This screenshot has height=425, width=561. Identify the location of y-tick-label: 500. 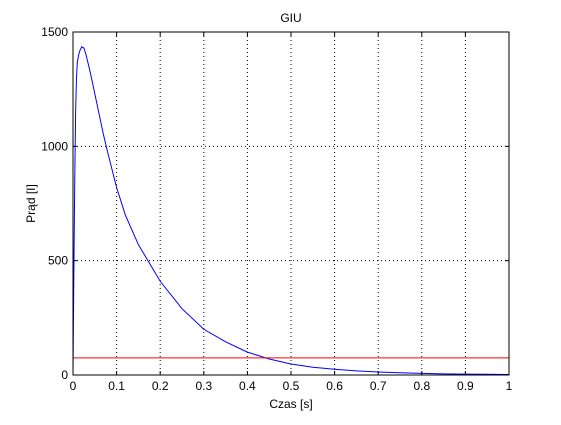
(58, 261).